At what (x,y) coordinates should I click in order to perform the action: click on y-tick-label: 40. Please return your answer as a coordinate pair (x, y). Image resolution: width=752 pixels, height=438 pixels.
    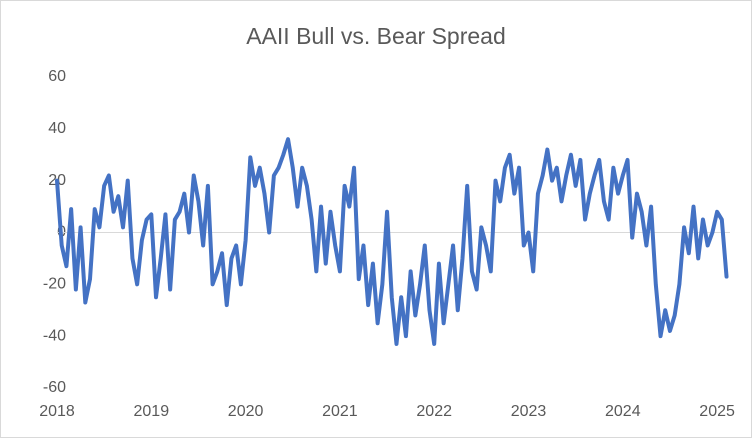
    Looking at the image, I should click on (57, 128).